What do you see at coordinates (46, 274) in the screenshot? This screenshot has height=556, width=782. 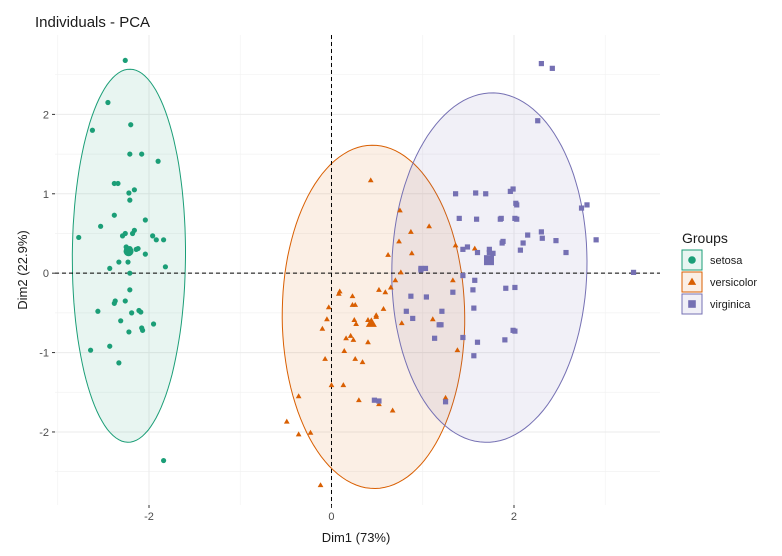 I see `y-tick-label: 0` at bounding box center [46, 274].